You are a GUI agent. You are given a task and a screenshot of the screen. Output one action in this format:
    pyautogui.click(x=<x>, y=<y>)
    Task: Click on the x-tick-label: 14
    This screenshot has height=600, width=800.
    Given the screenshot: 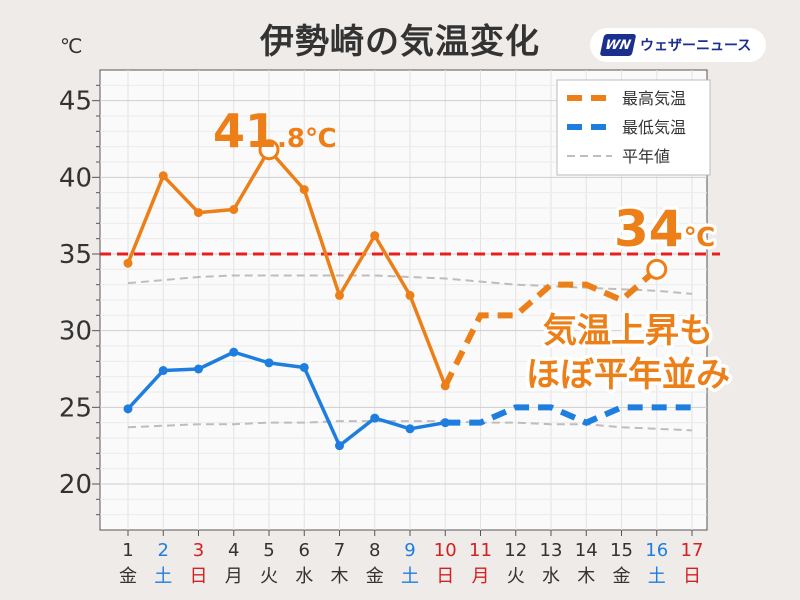 What is the action you would take?
    pyautogui.click(x=586, y=550)
    